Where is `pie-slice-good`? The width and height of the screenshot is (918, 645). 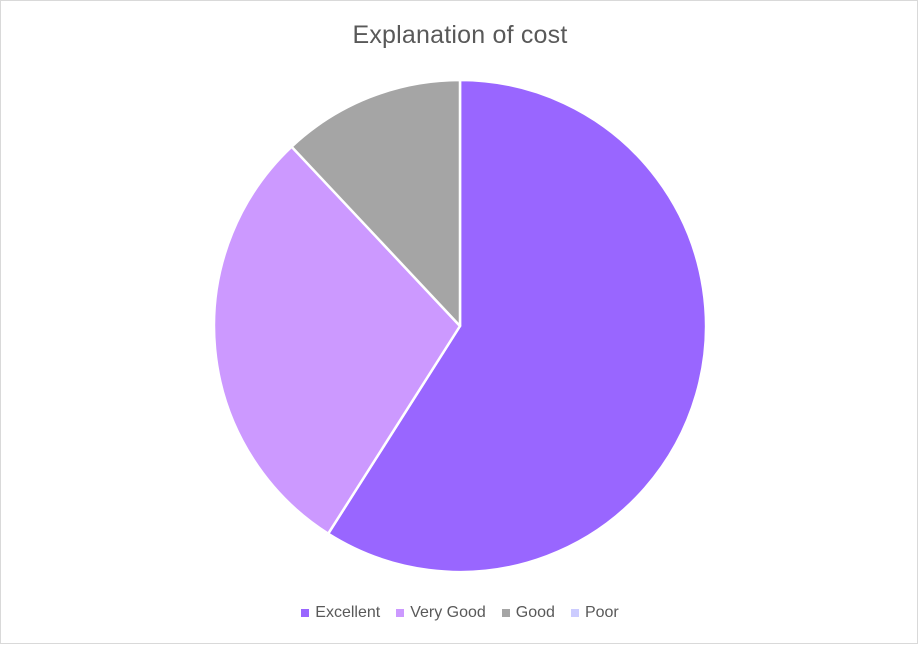
pie-slice-good is located at coordinates (376, 203).